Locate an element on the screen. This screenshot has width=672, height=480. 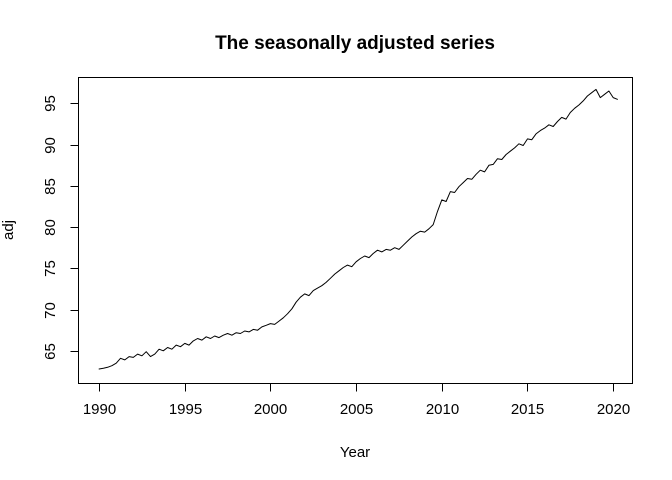
y-tick-label: 90 is located at coordinates (50, 145).